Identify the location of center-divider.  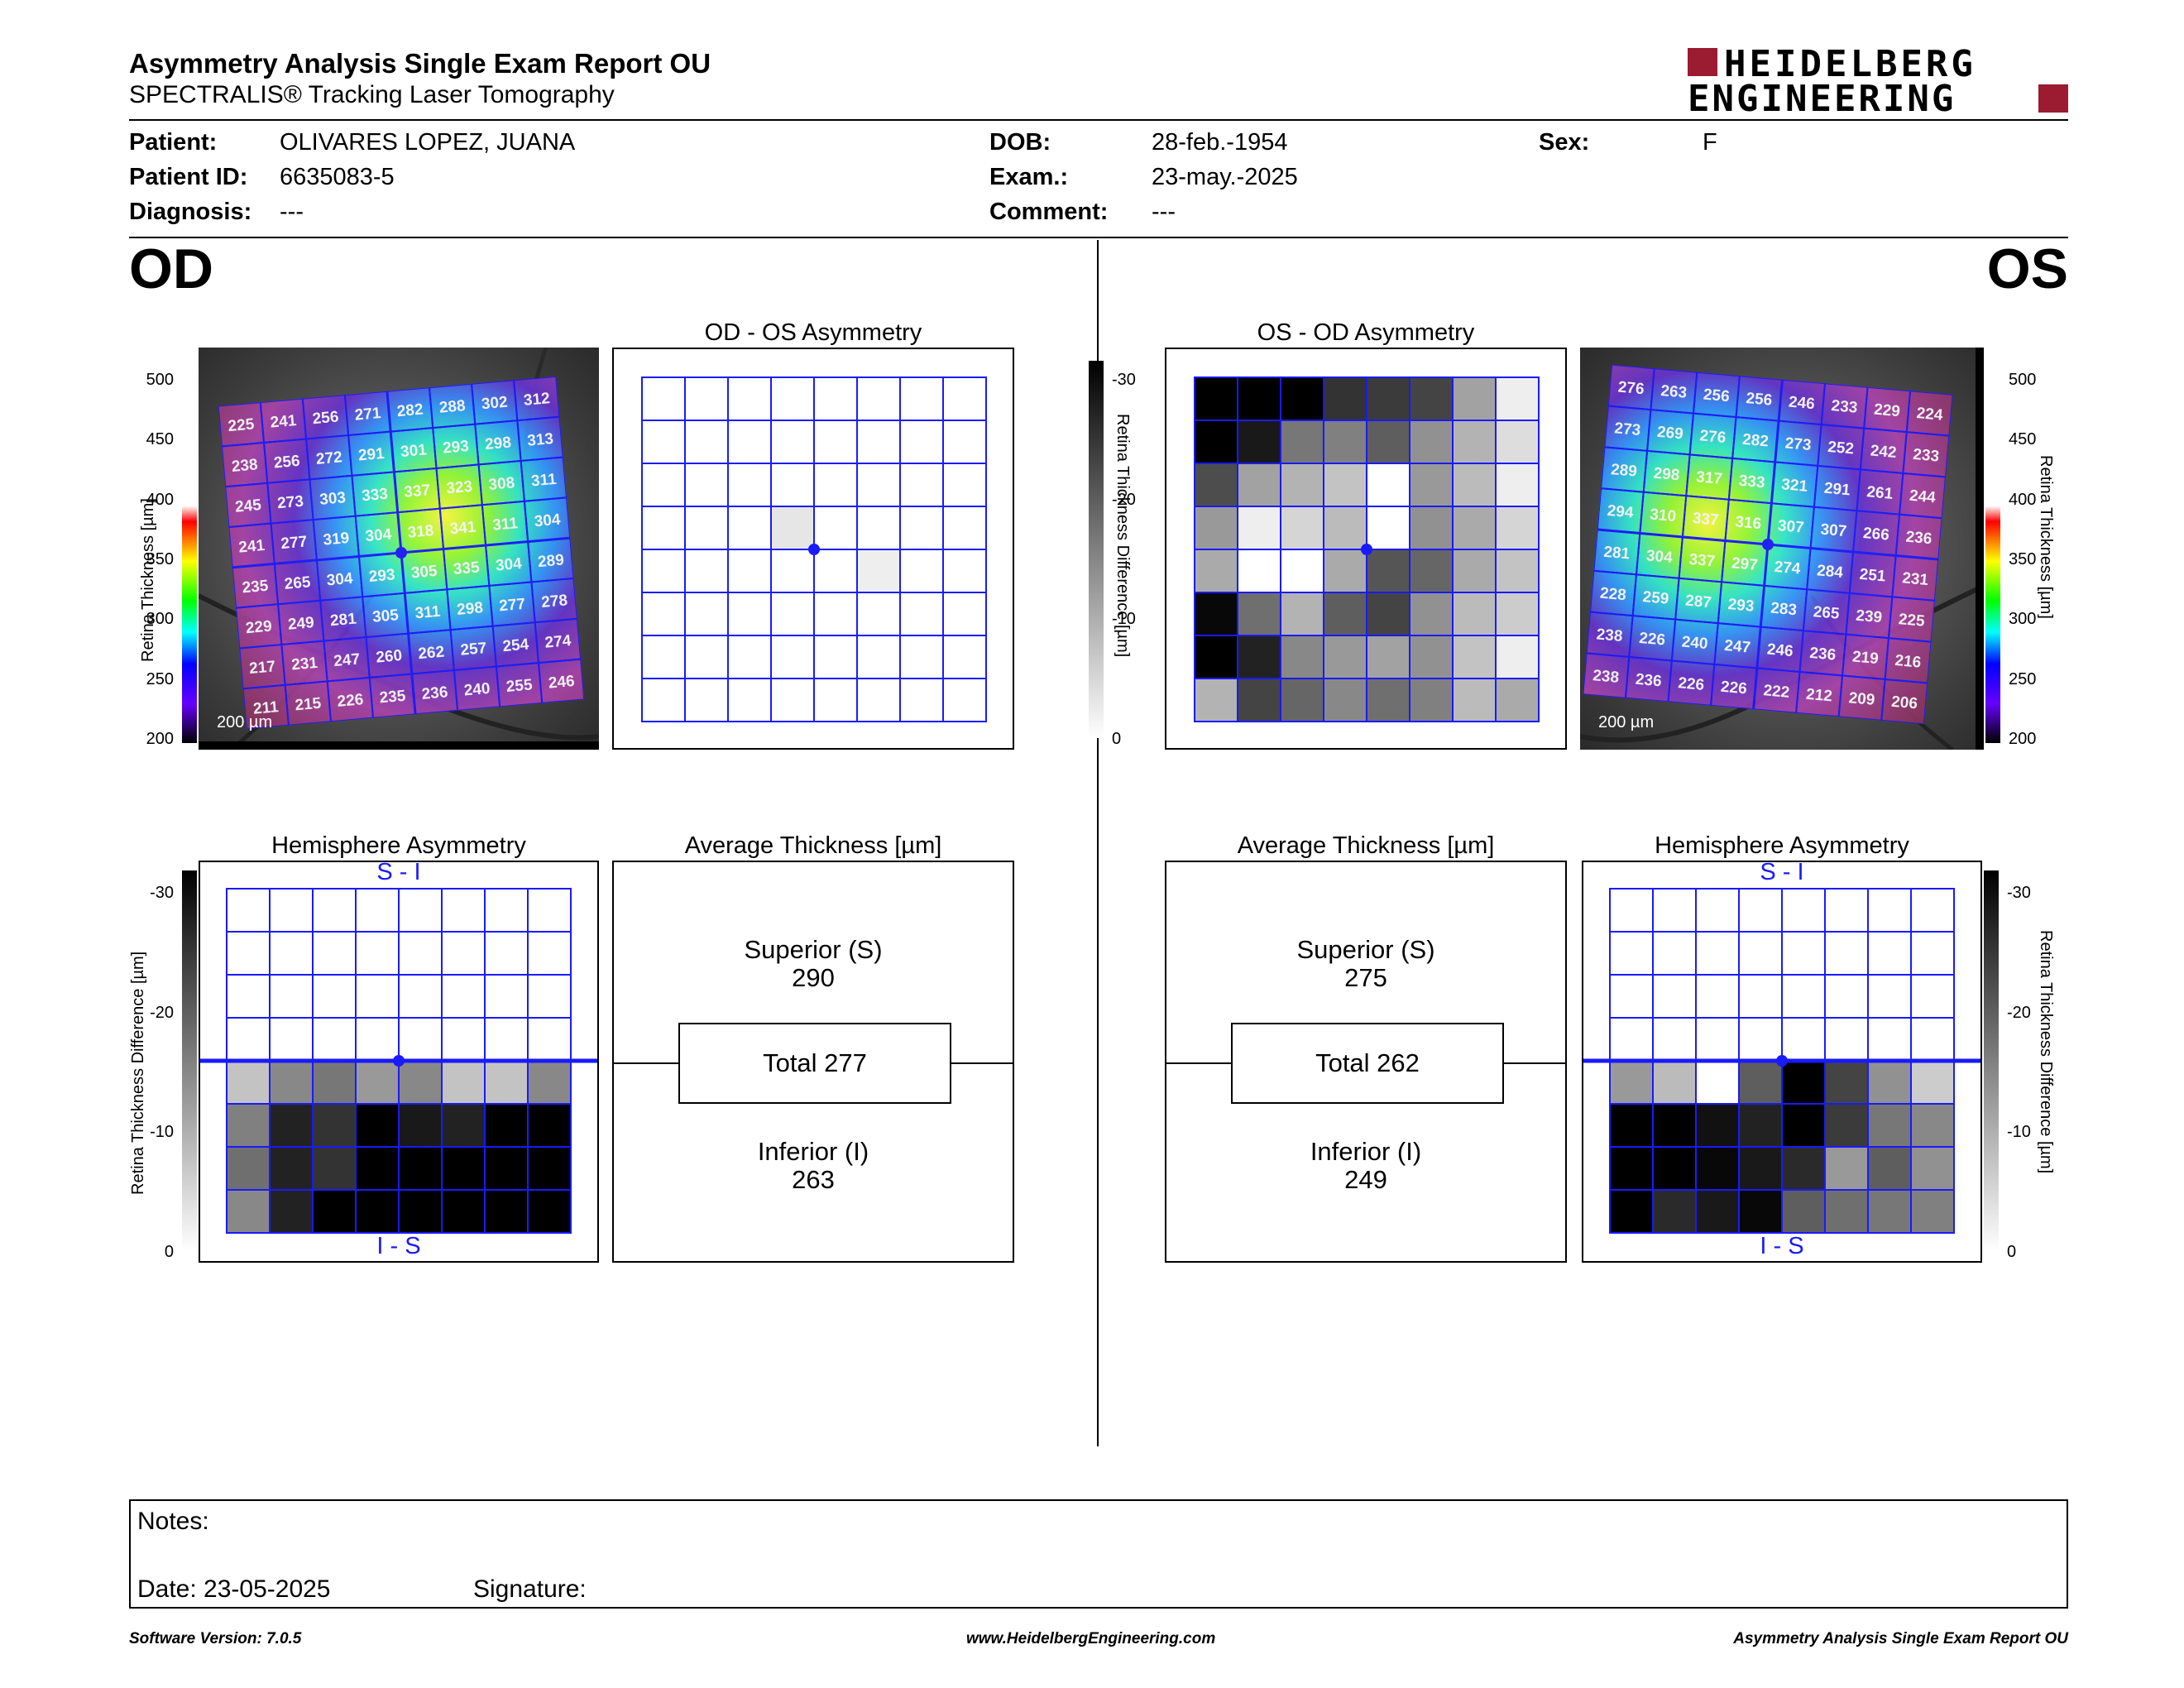
(1098, 843).